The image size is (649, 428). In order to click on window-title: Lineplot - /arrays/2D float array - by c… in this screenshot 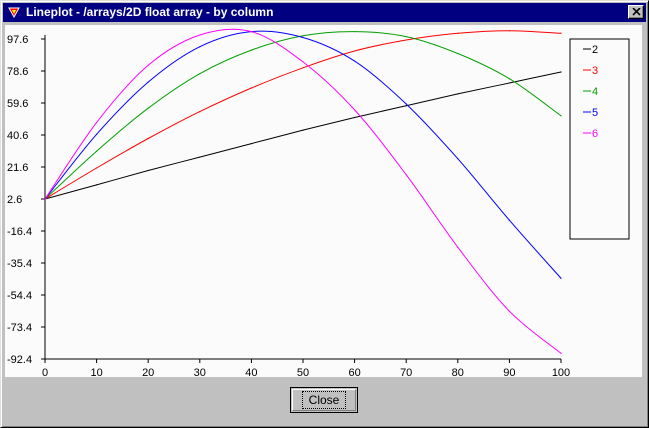, I will do `click(150, 12)`.